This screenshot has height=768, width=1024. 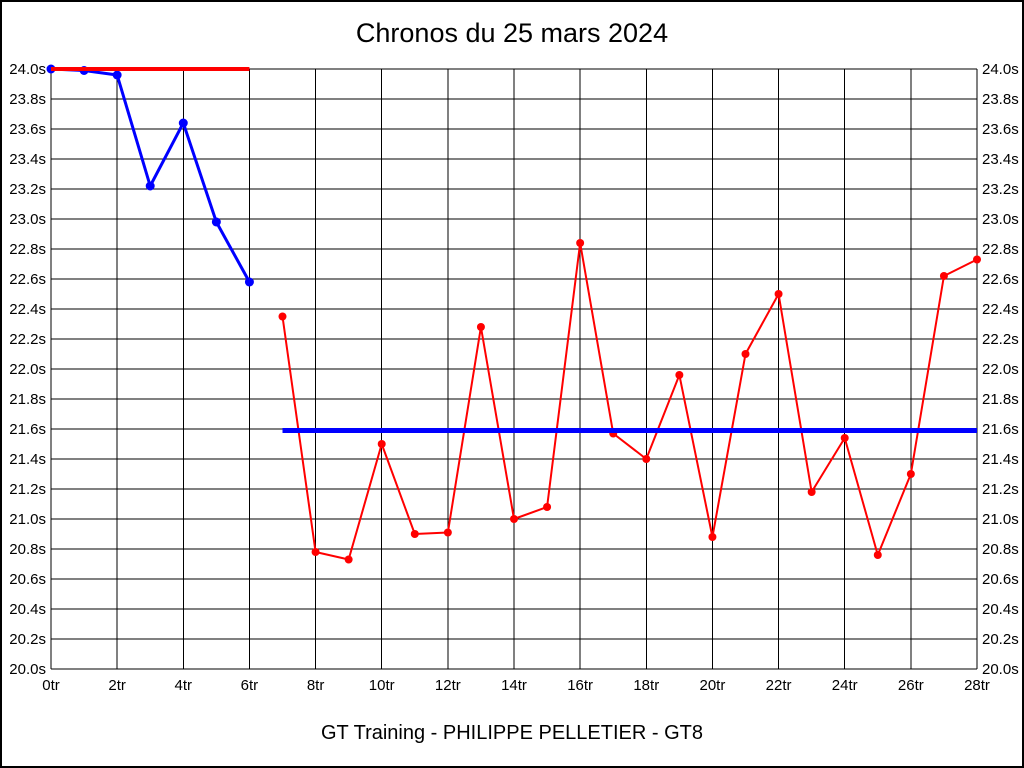 What do you see at coordinates (1000, 579) in the screenshot?
I see `y-axis-tick-label-right: 20.6s` at bounding box center [1000, 579].